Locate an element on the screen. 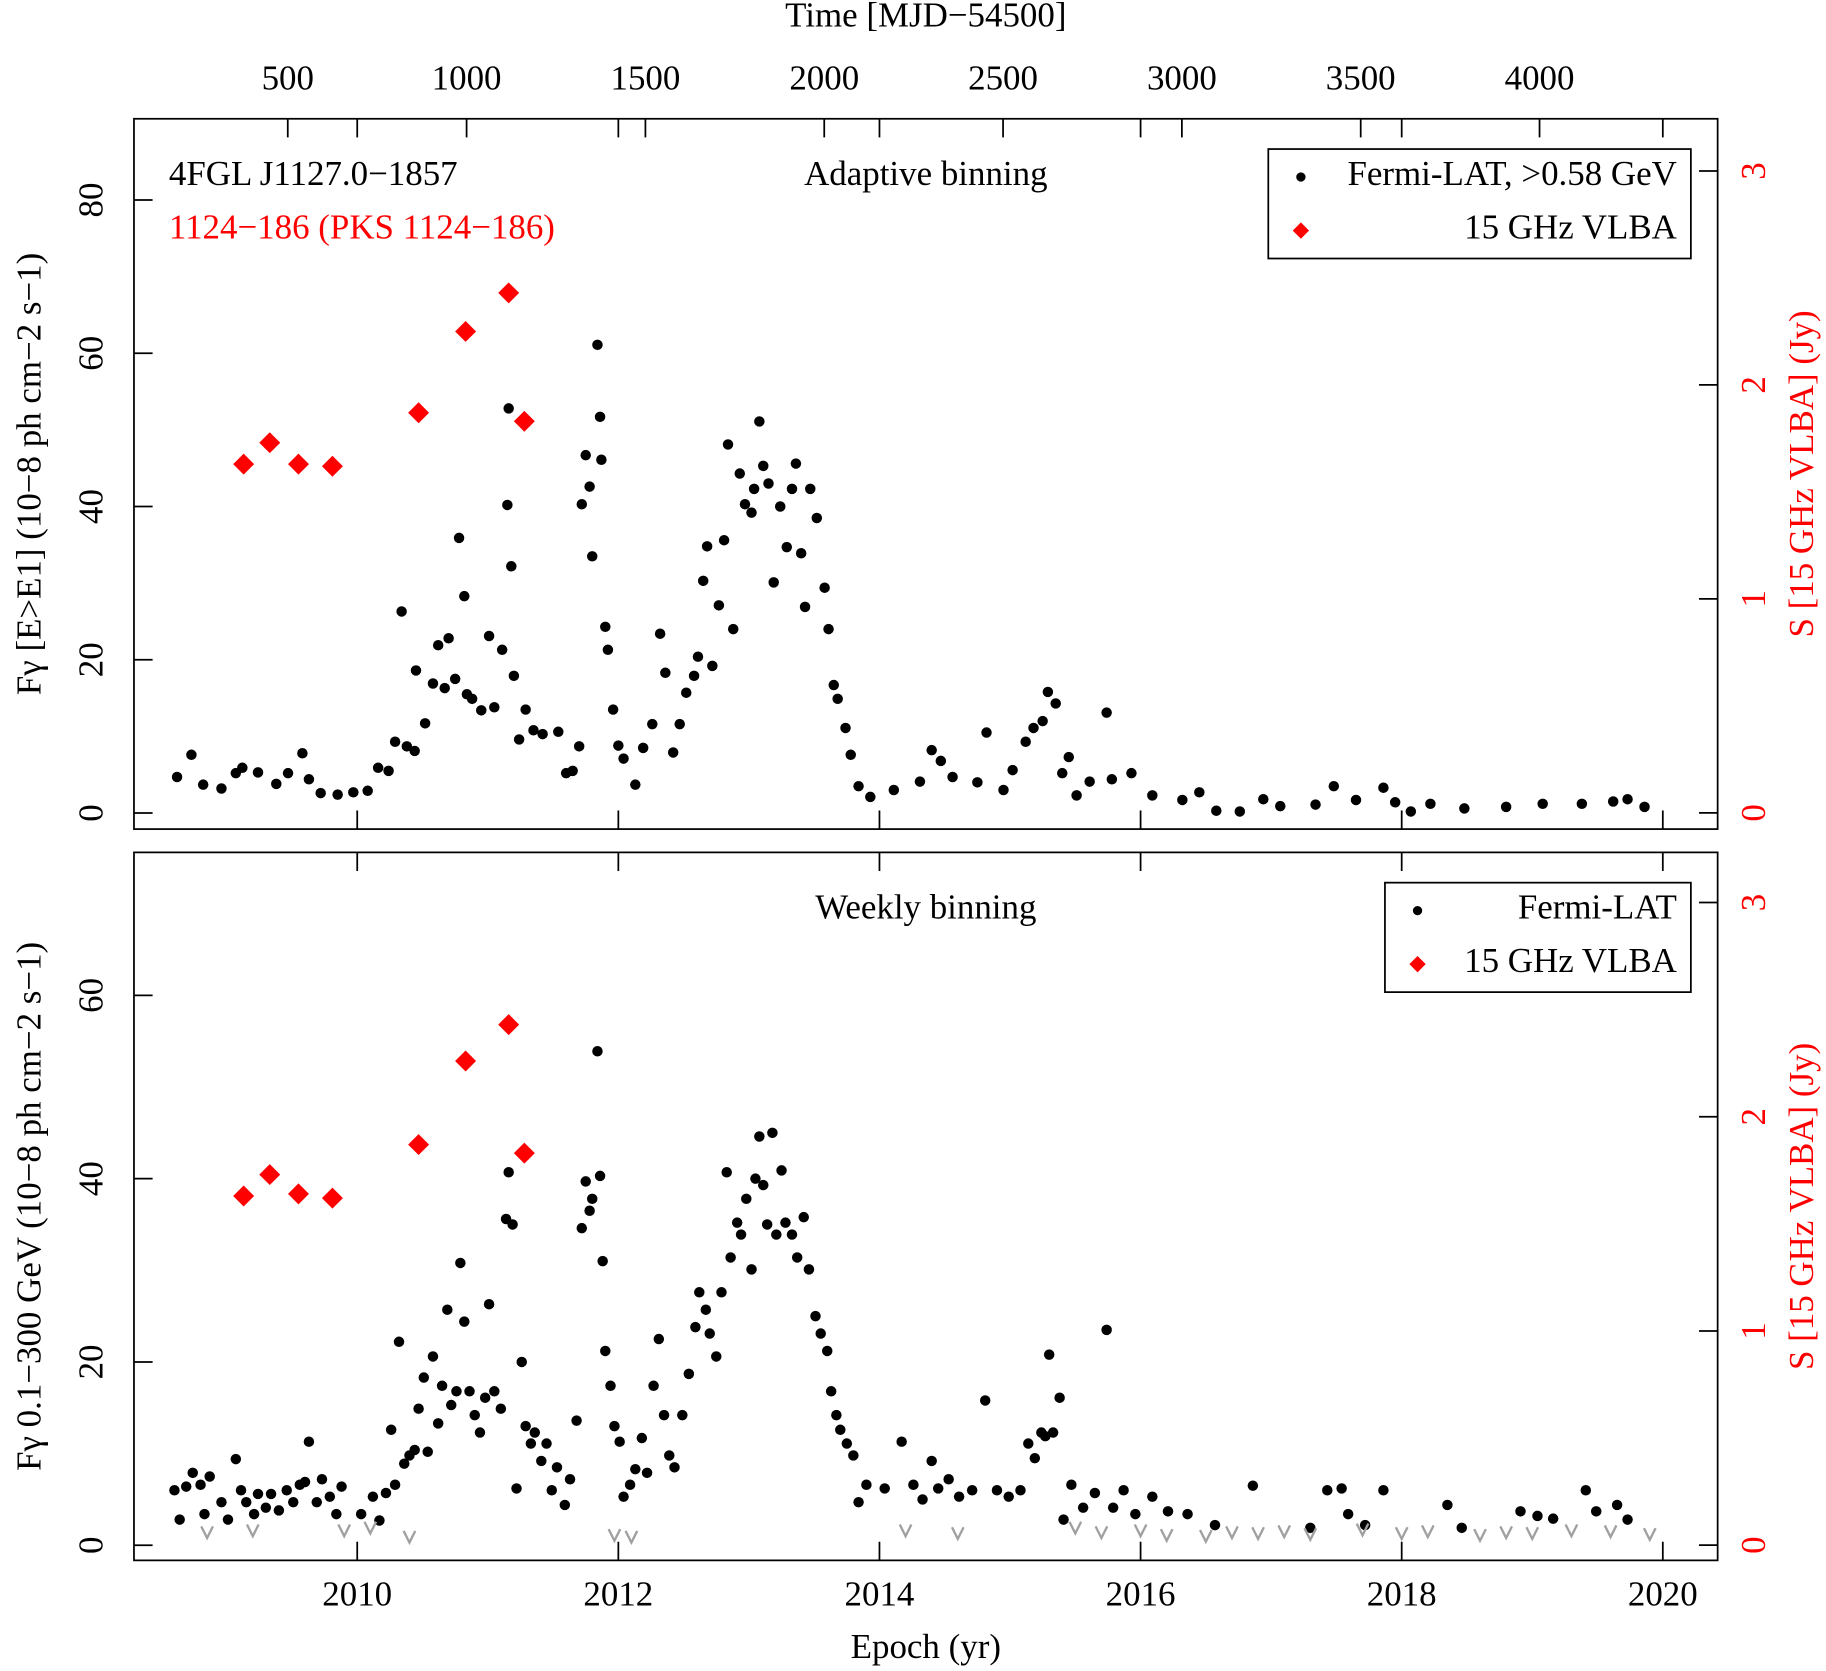 The height and width of the screenshot is (1671, 1826). x2-tick-label: 1000 is located at coordinates (467, 78).